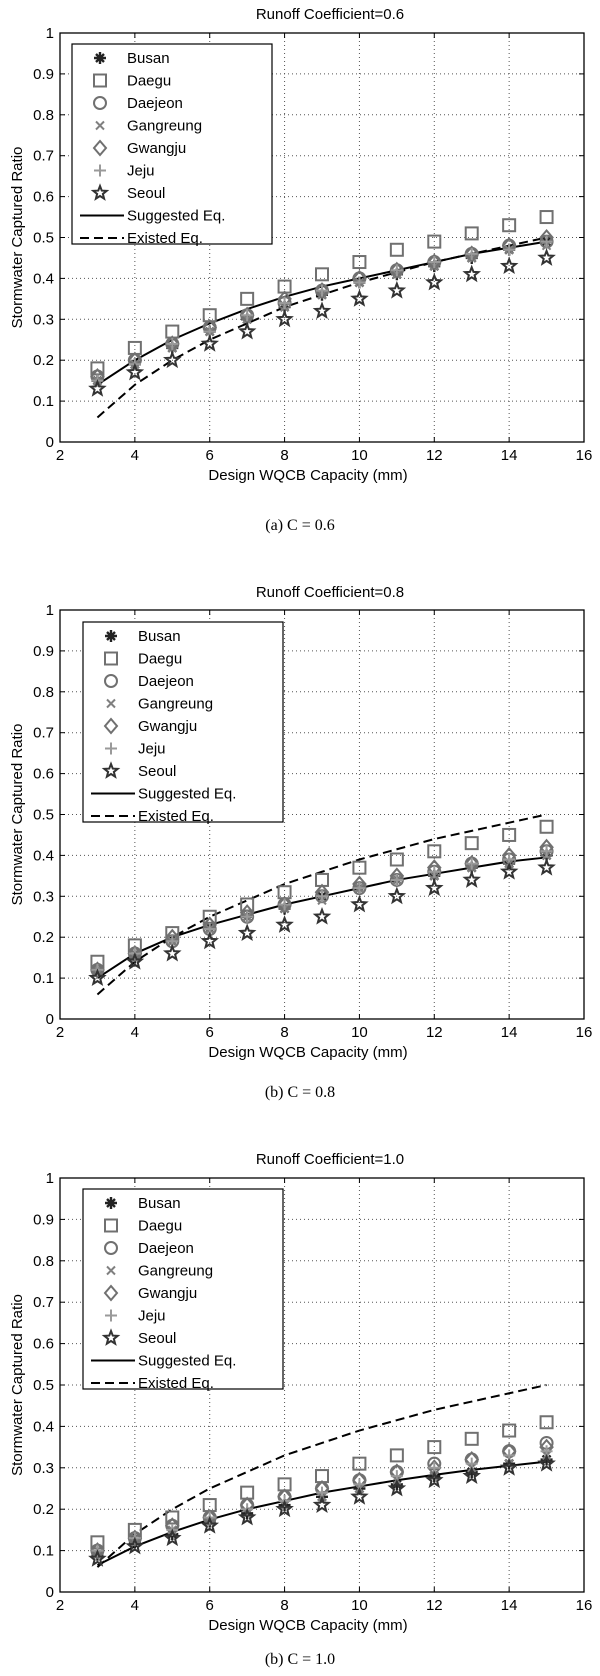  Describe the element at coordinates (159, 1203) in the screenshot. I see `legend-label: Busan` at that location.